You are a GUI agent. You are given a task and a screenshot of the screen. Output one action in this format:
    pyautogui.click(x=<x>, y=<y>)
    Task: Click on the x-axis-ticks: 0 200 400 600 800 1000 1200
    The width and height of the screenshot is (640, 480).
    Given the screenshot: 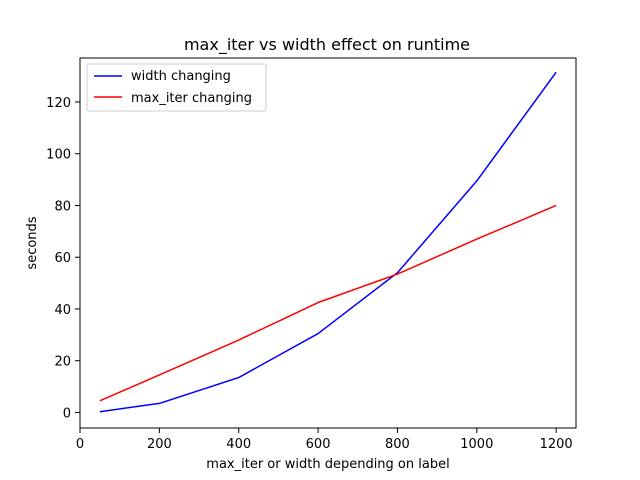 What is the action you would take?
    pyautogui.click(x=324, y=440)
    